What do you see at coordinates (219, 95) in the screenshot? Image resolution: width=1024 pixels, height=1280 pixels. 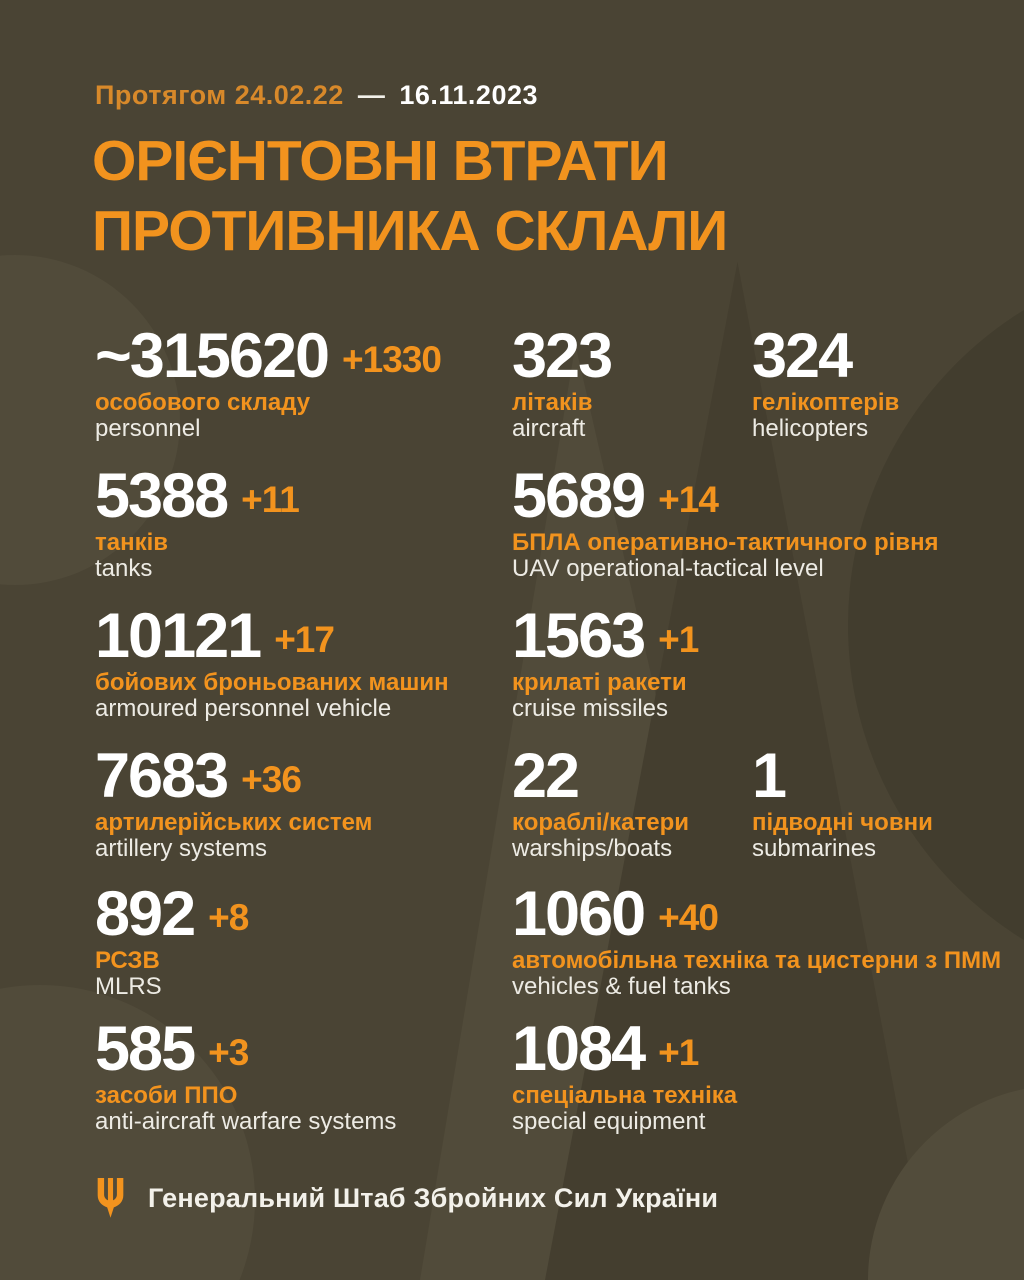 I see `period-text: Протягом 24.02.22` at bounding box center [219, 95].